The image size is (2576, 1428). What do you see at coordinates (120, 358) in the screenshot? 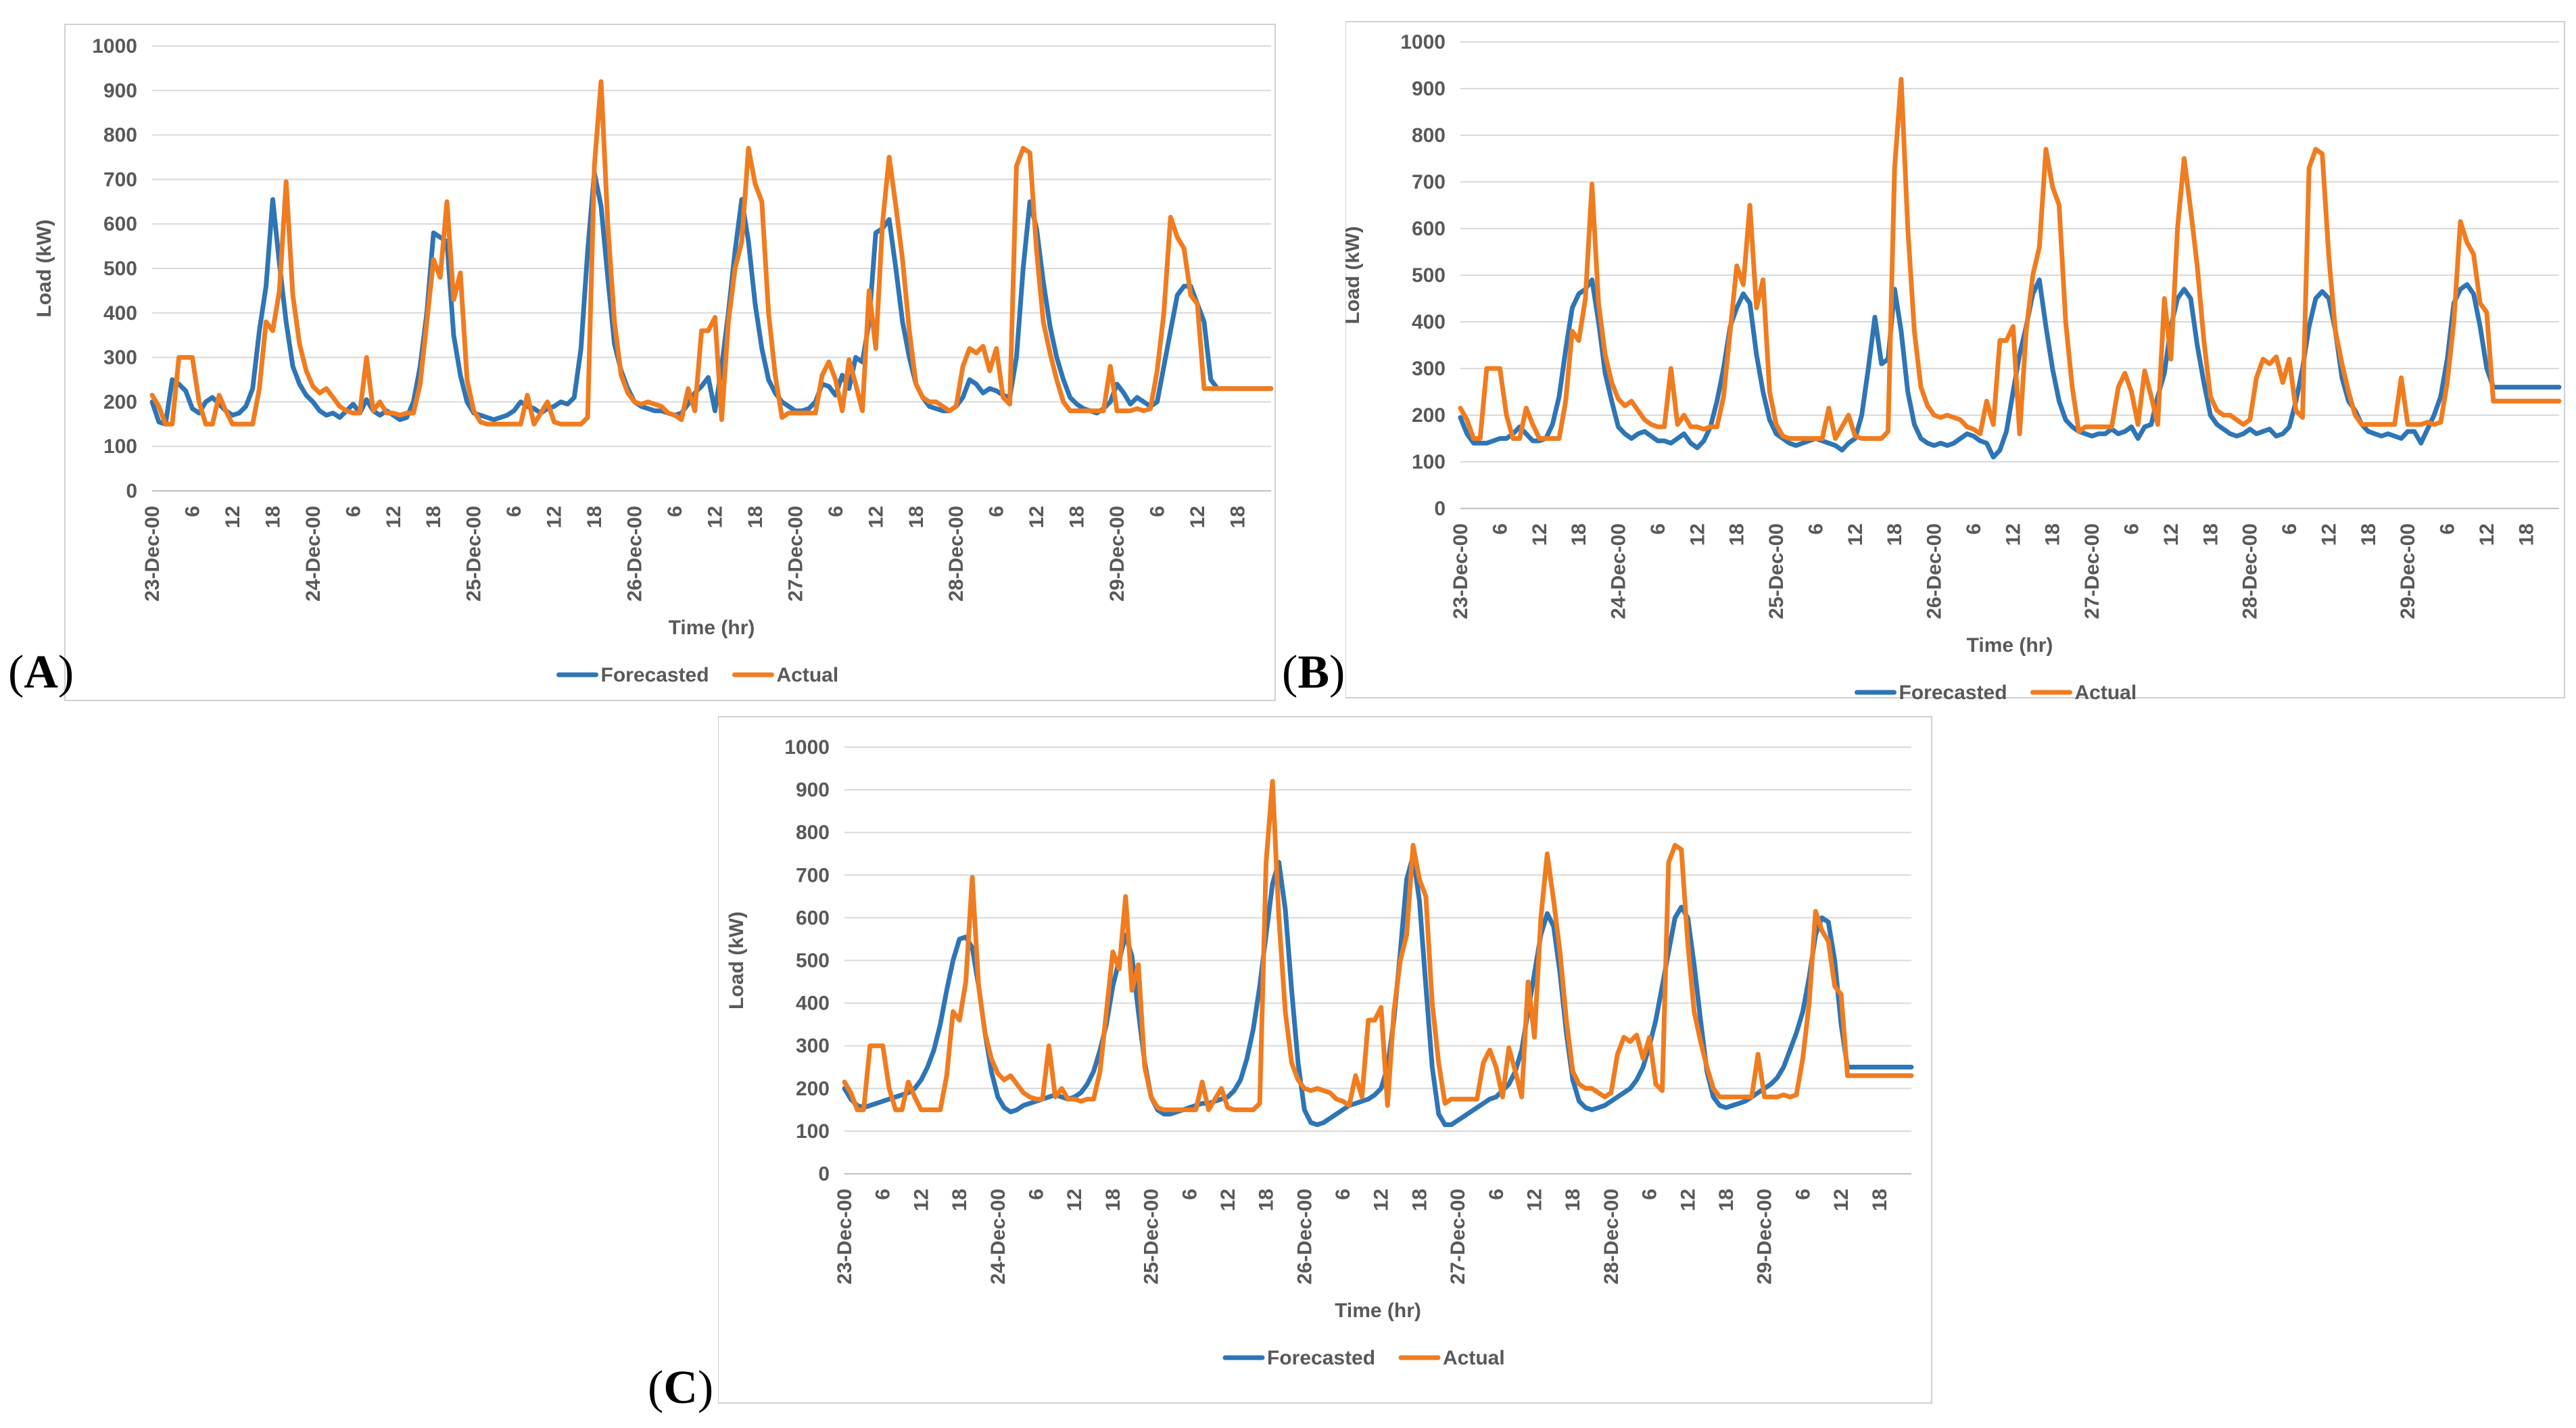
I see `y-tick-label: 300` at bounding box center [120, 358].